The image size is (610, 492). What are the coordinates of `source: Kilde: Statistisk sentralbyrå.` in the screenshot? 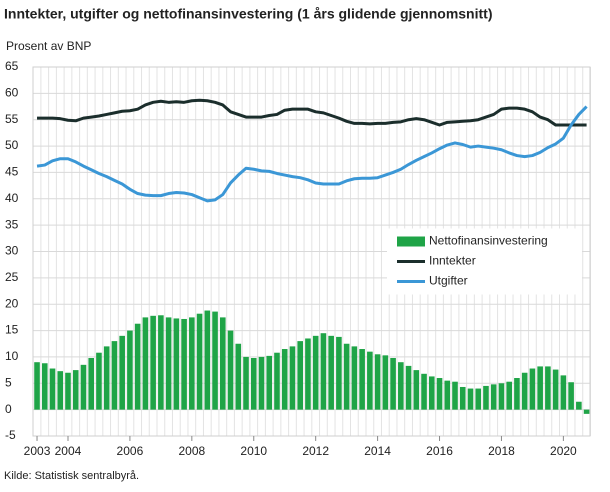 It's located at (71, 476).